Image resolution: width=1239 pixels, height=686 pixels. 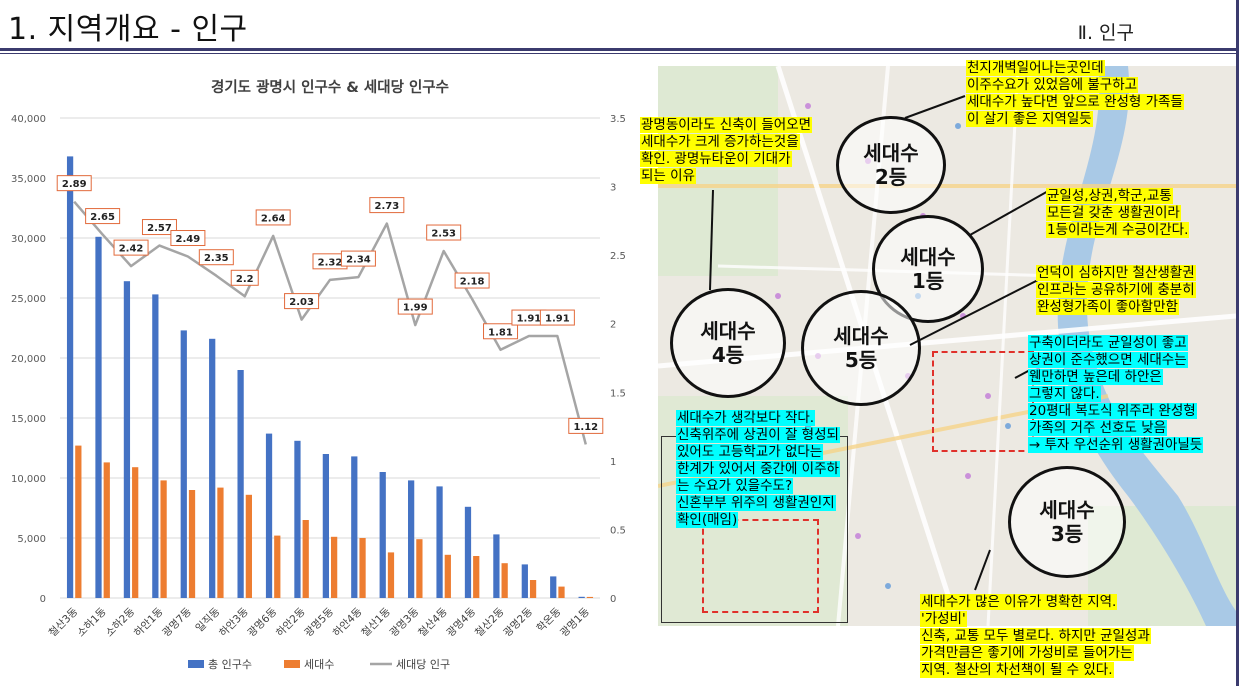 I want to click on circle-rank: 1등, so click(x=928, y=281).